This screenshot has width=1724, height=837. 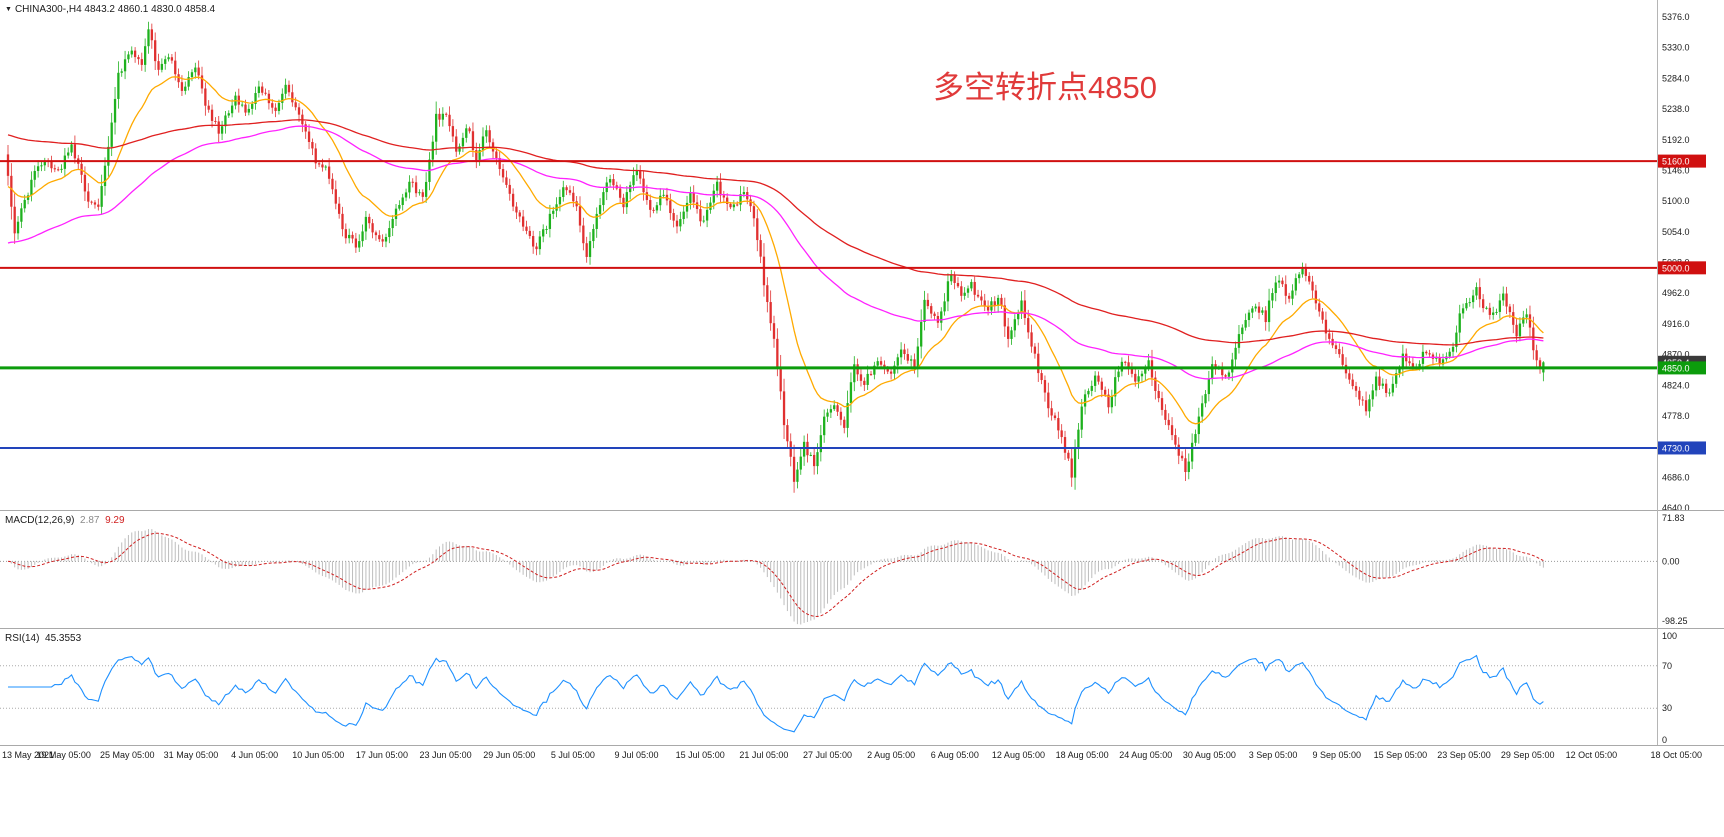 I want to click on price-tag-5000.0: 5000.0, so click(x=1682, y=268).